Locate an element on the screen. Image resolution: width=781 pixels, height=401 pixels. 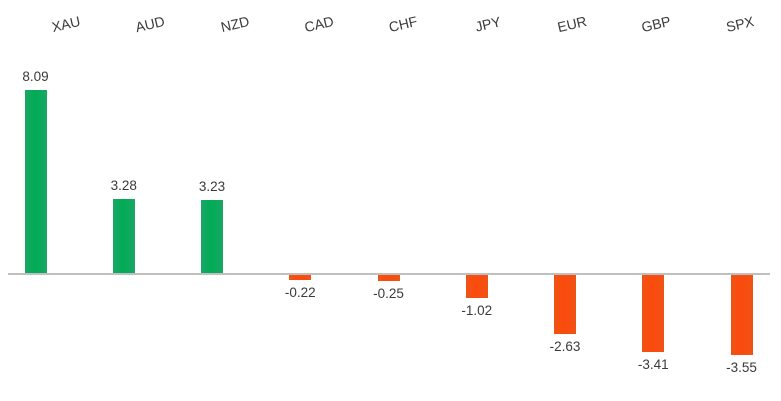
value-label-jpy: -1.02 is located at coordinates (477, 310).